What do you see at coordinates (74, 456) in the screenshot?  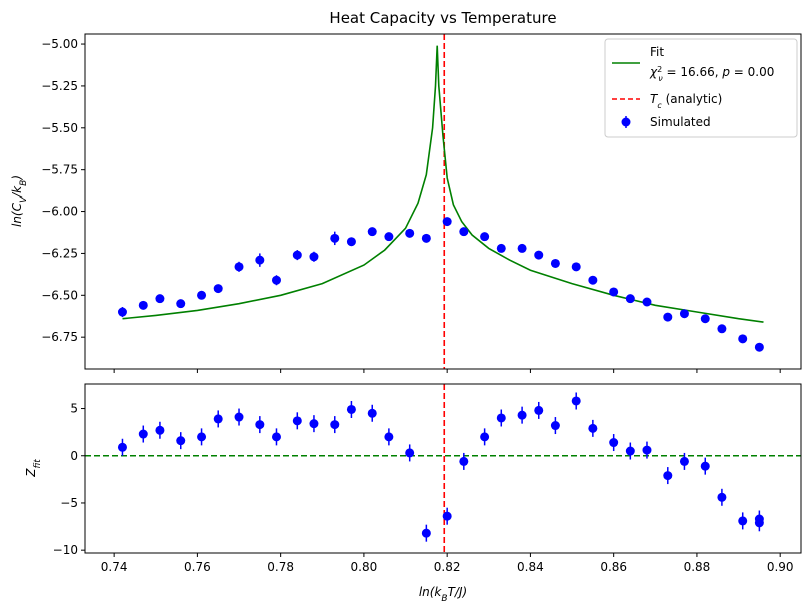 I see `bottom-y-tick-label: 0` at bounding box center [74, 456].